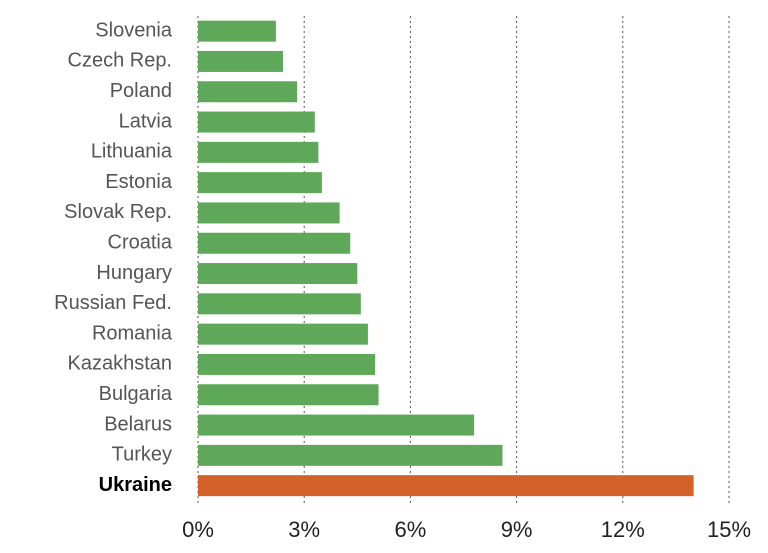 The image size is (768, 553). Describe the element at coordinates (623, 529) in the screenshot. I see `x-tick-label: 12%` at that location.